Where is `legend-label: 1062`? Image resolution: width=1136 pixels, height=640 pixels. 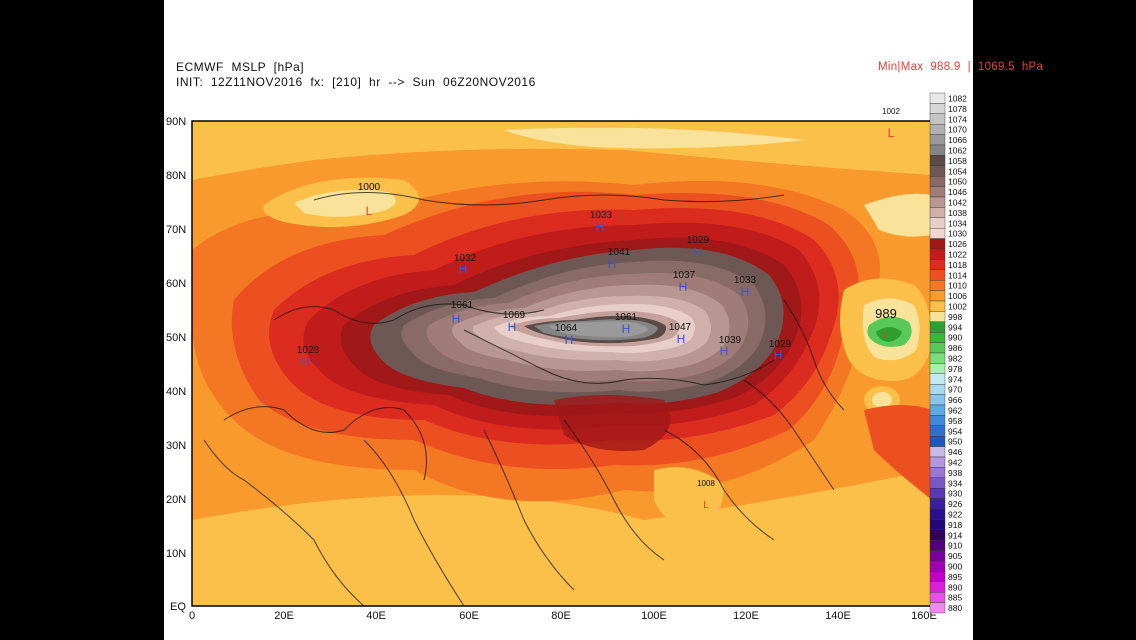
legend-label: 1062 is located at coordinates (957, 151).